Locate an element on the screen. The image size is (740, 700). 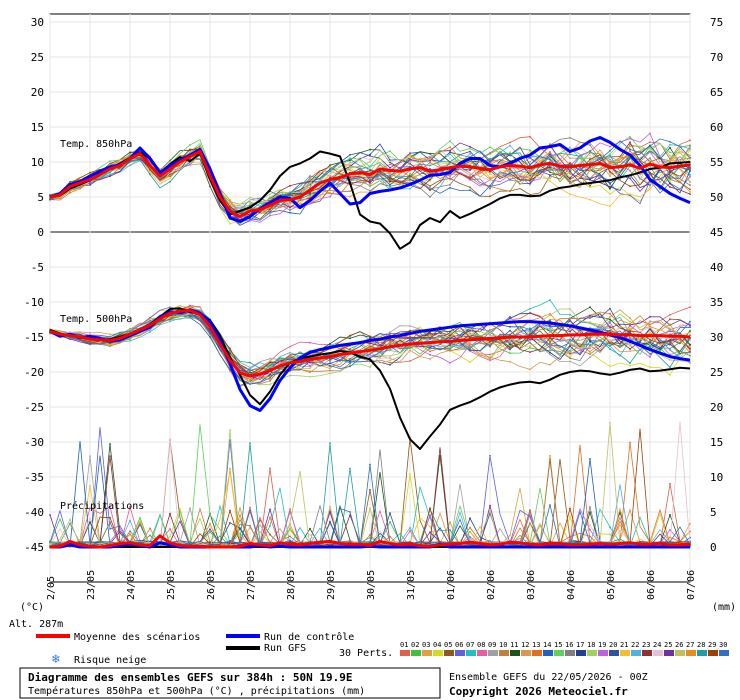
pert-number: 08 is located at coordinates (481, 645).